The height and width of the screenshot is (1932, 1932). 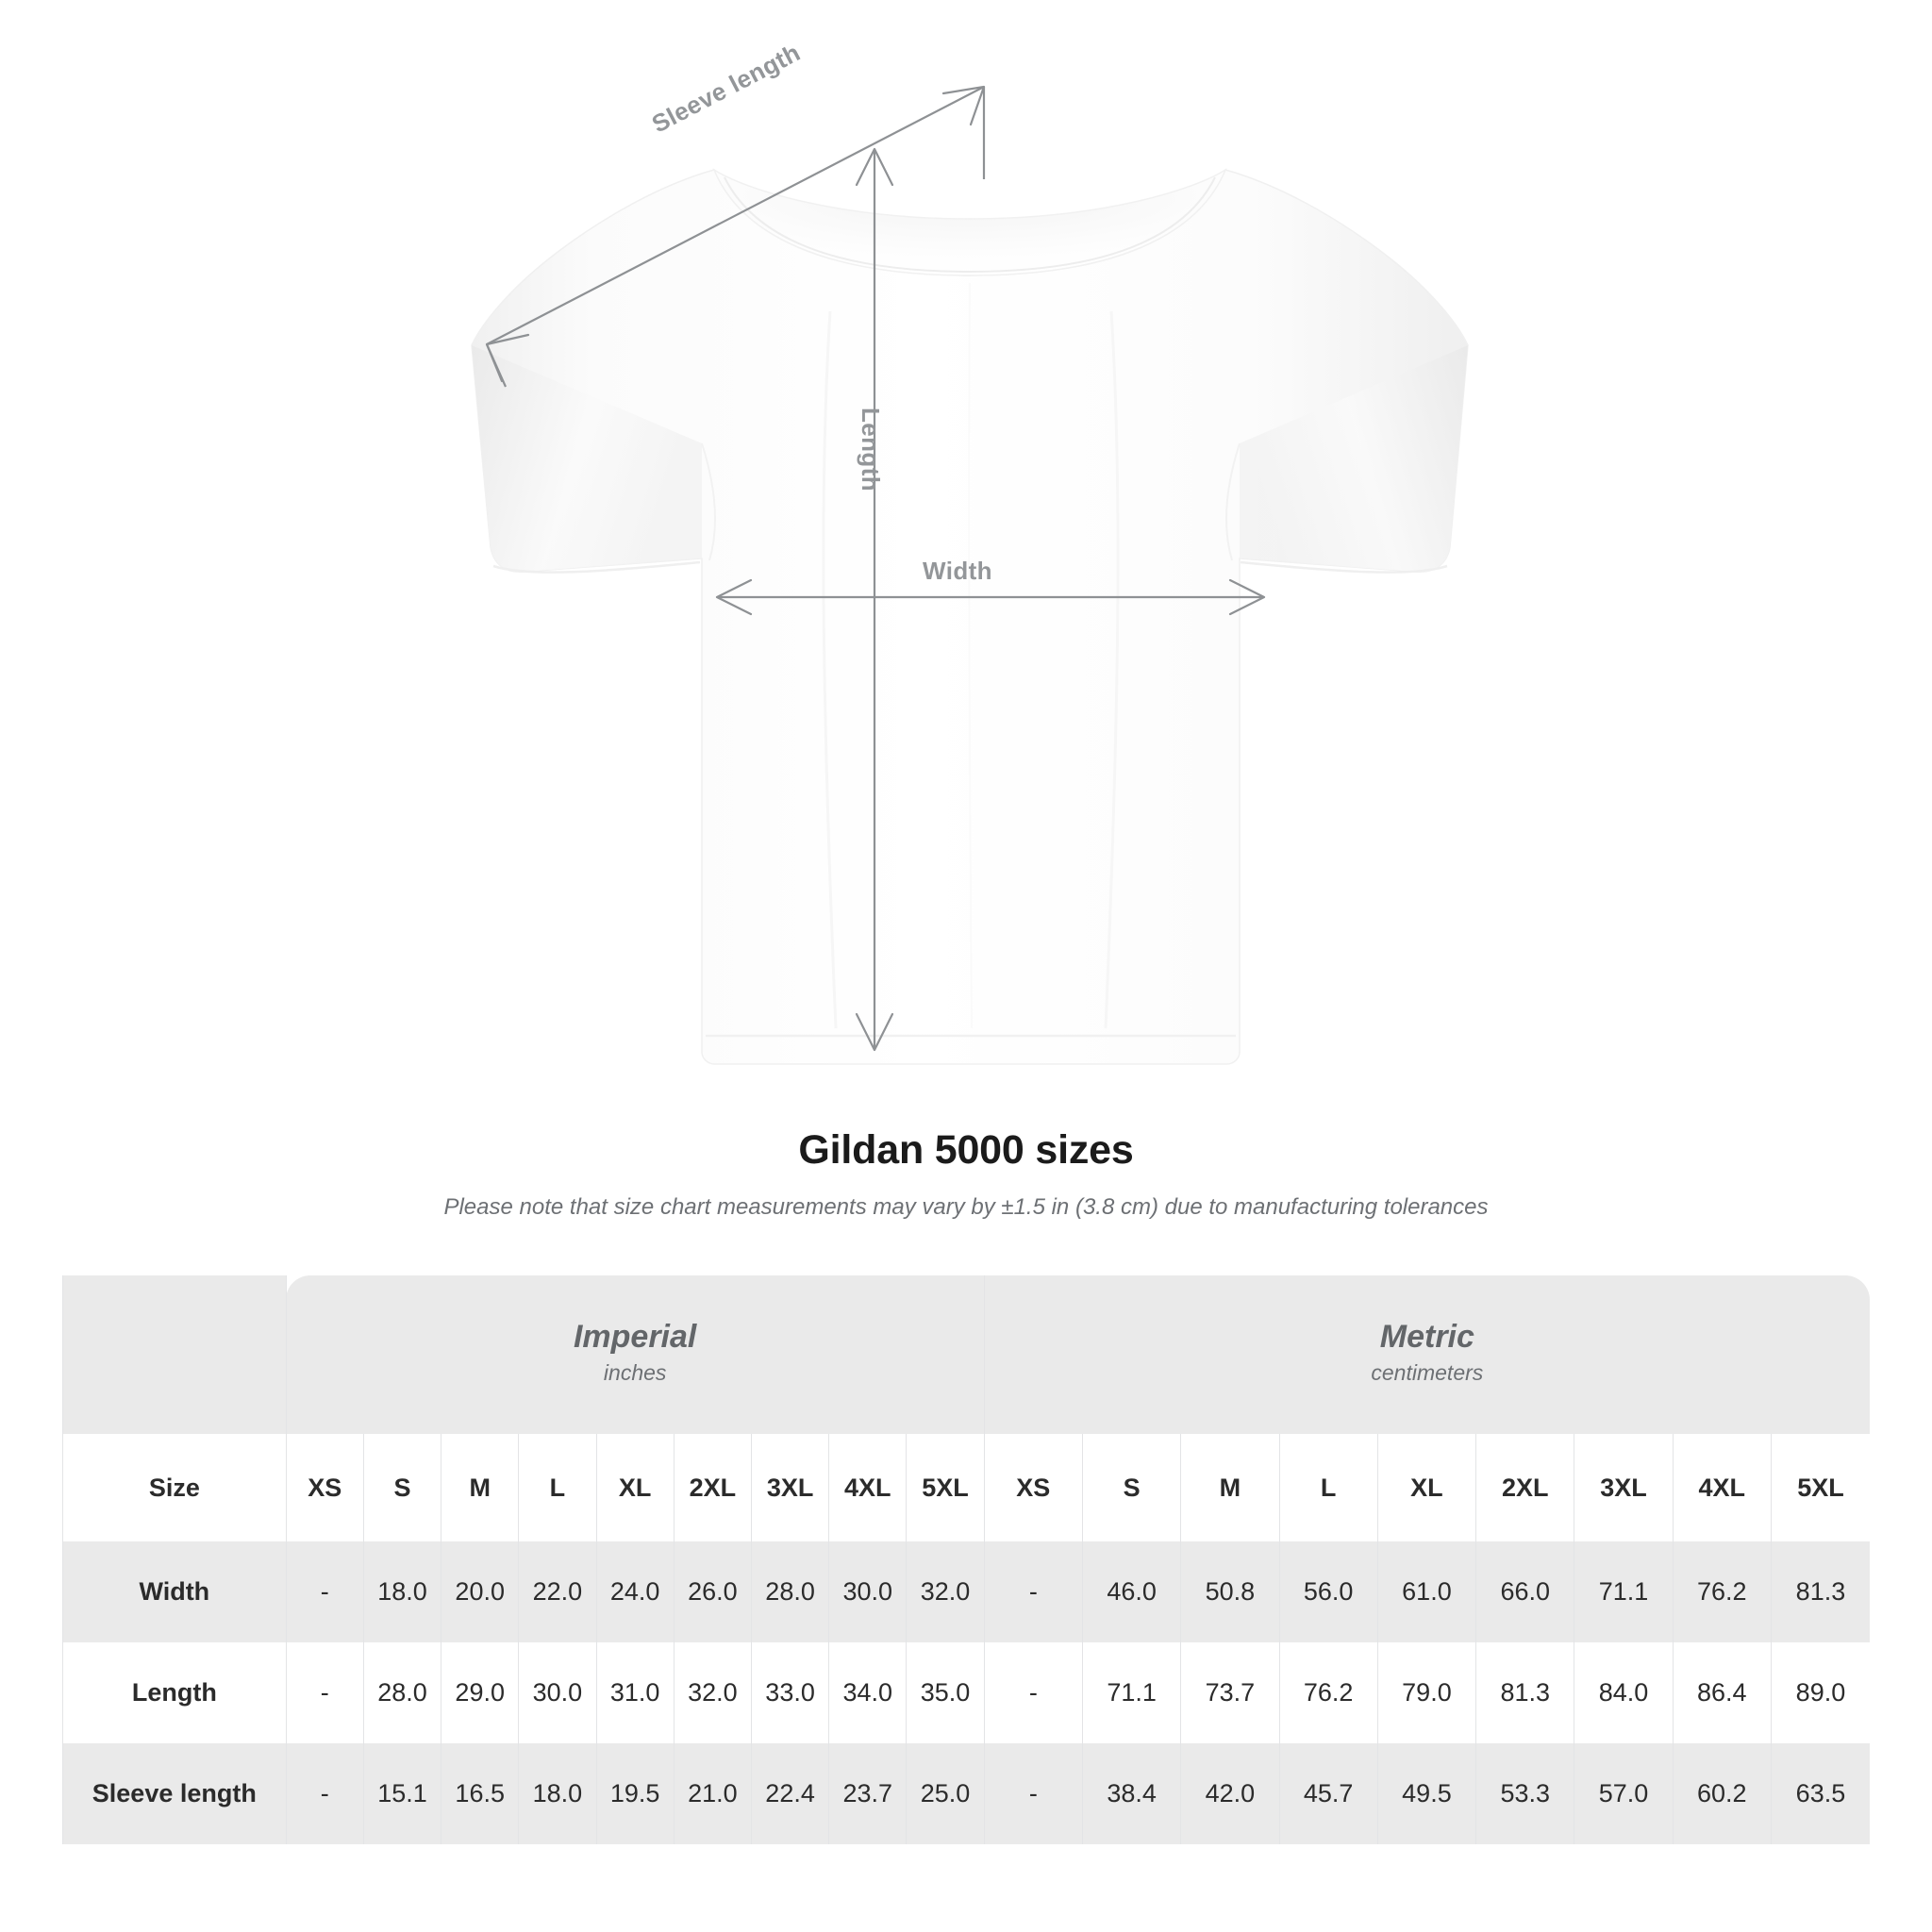 I want to click on width-dimension, so click(x=991, y=597).